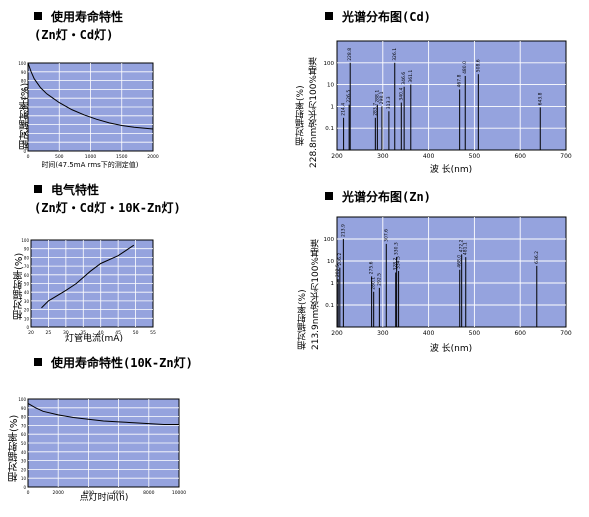  I want to click on life_10k-ytick-label: 10, so click(24, 478).